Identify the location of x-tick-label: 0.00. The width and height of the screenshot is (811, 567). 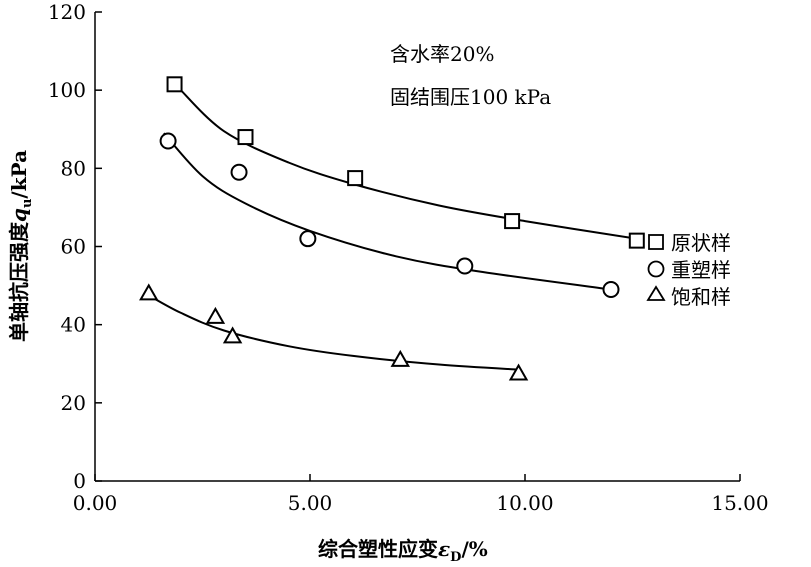
(95, 503).